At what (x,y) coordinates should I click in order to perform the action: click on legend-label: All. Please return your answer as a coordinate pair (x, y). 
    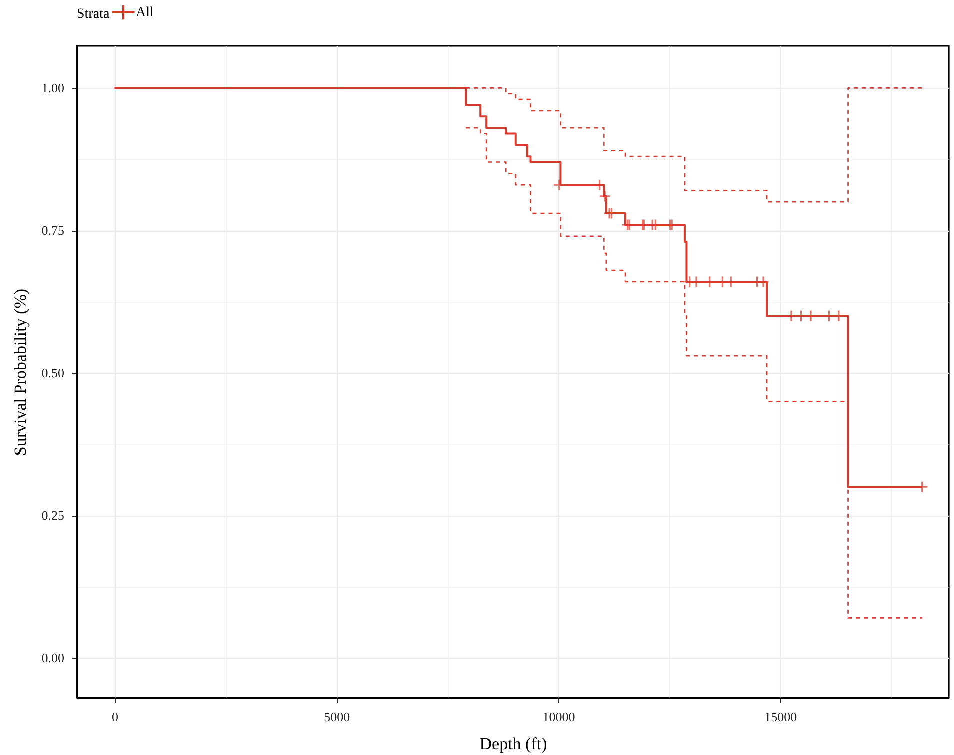
    Looking at the image, I should click on (145, 13).